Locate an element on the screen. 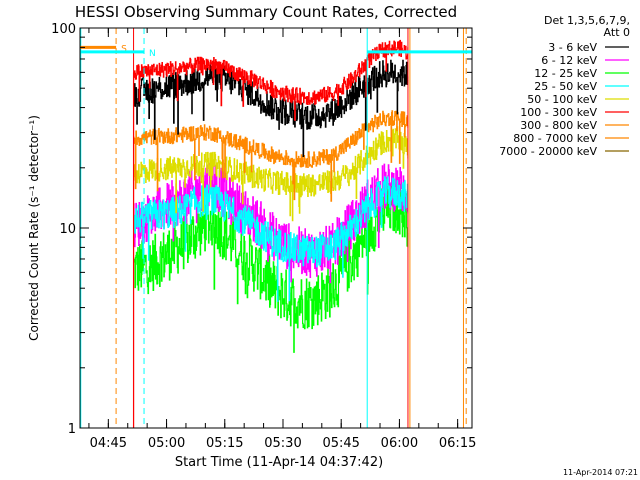 Image resolution: width=640 pixels, height=480 pixels. y-tick-label: 100 is located at coordinates (63, 29).